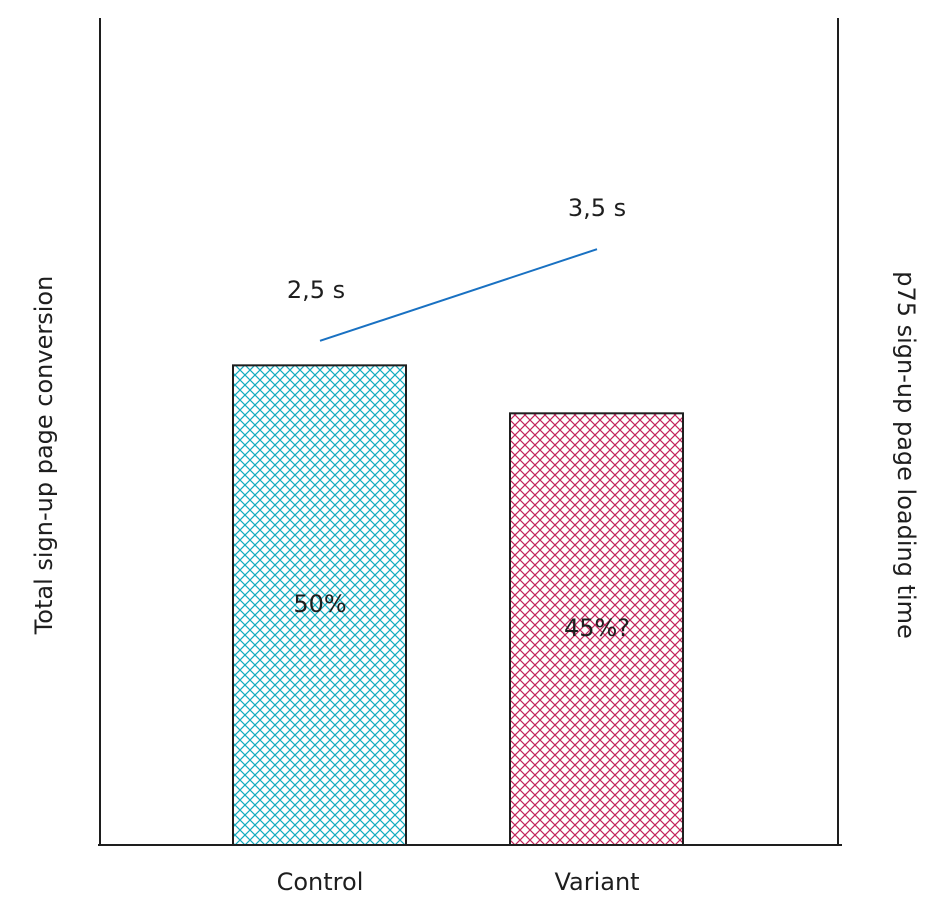  What do you see at coordinates (597, 208) in the screenshot?
I see `data-label: 3,5 s` at bounding box center [597, 208].